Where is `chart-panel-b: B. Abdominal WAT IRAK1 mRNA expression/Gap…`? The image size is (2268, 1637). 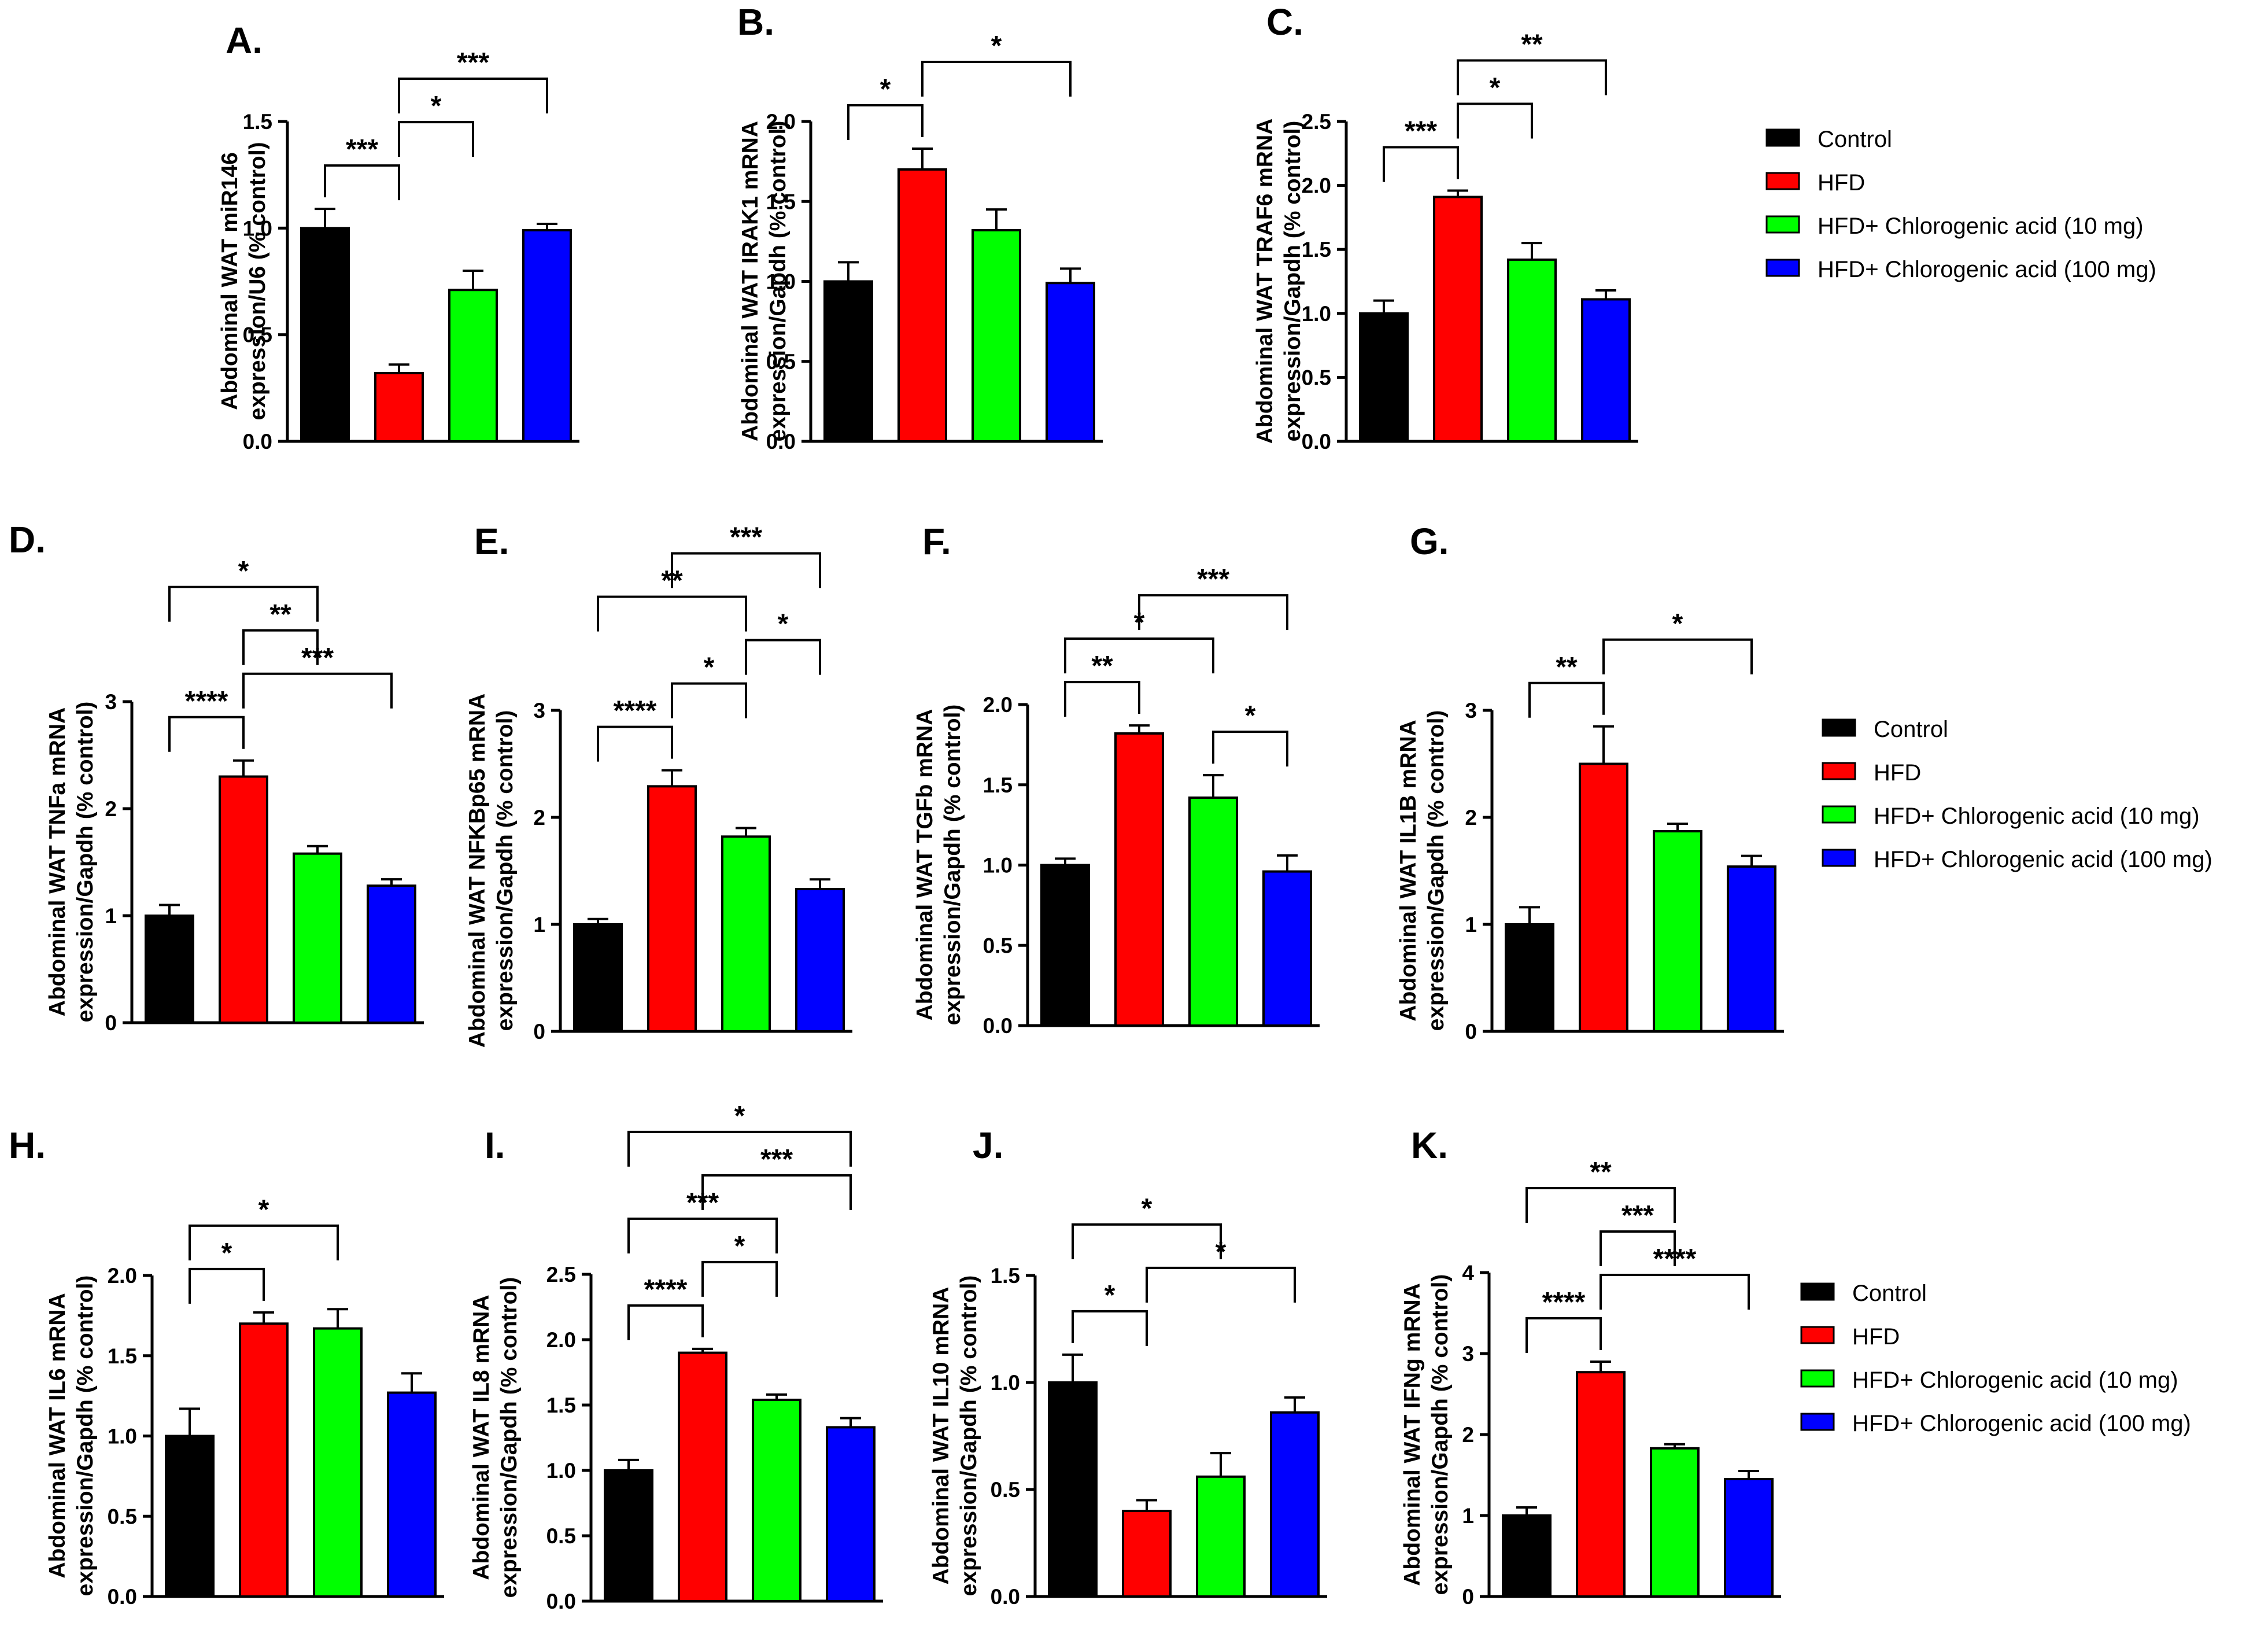 chart-panel-b: B. Abdominal WAT IRAK1 mRNA expression/Gap… is located at coordinates (920, 227).